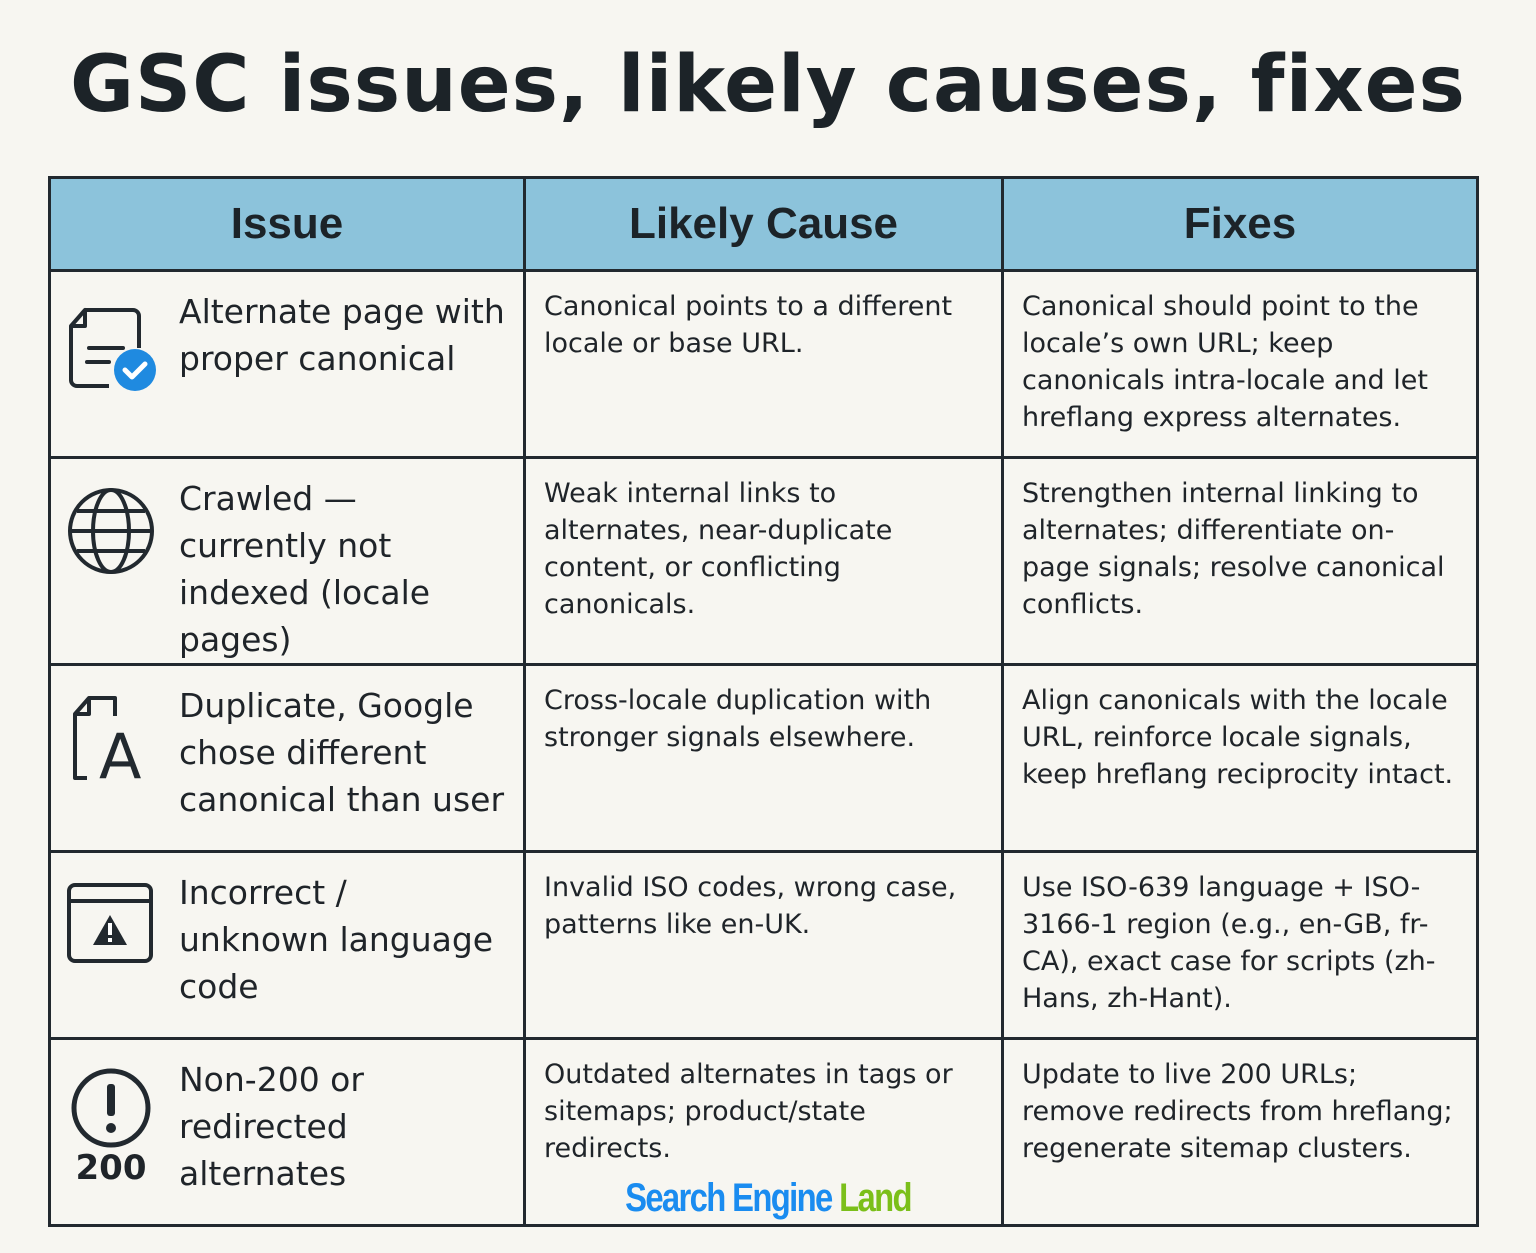  I want to click on logo-part-blue: Search Engine, so click(729, 1198).